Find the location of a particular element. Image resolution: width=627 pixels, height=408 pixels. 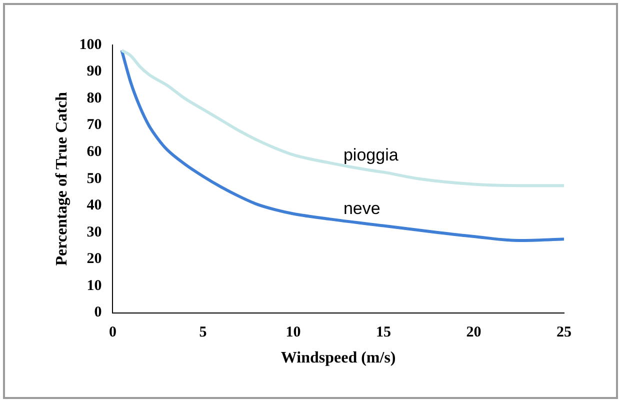

y-tick-label: 20 is located at coordinates (94, 259).